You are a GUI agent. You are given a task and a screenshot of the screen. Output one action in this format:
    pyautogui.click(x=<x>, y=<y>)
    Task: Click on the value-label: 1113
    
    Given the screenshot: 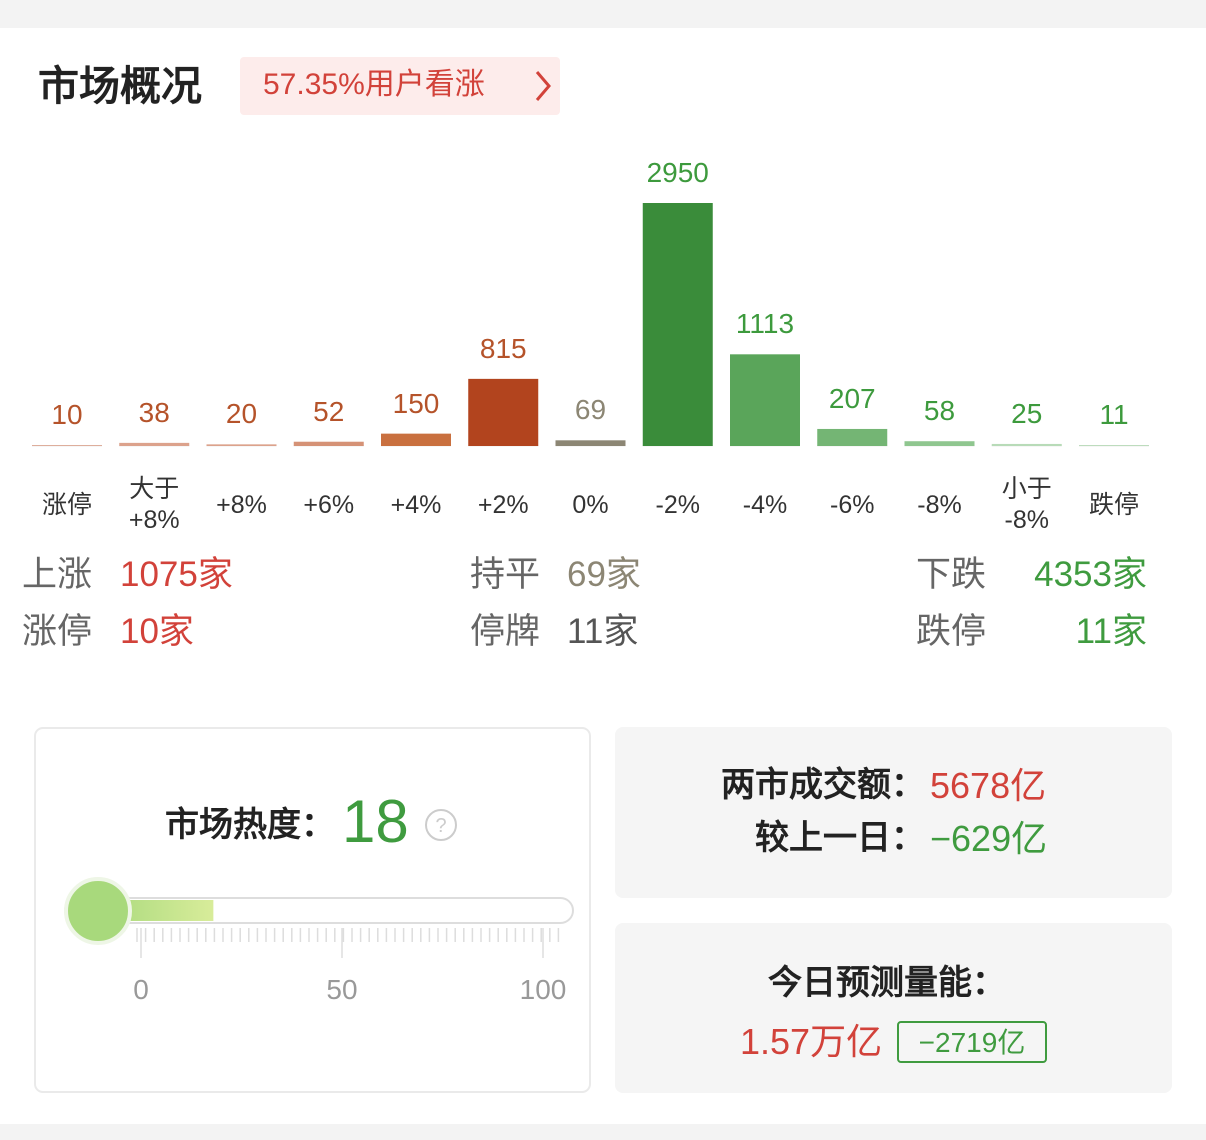 What is the action you would take?
    pyautogui.click(x=765, y=324)
    